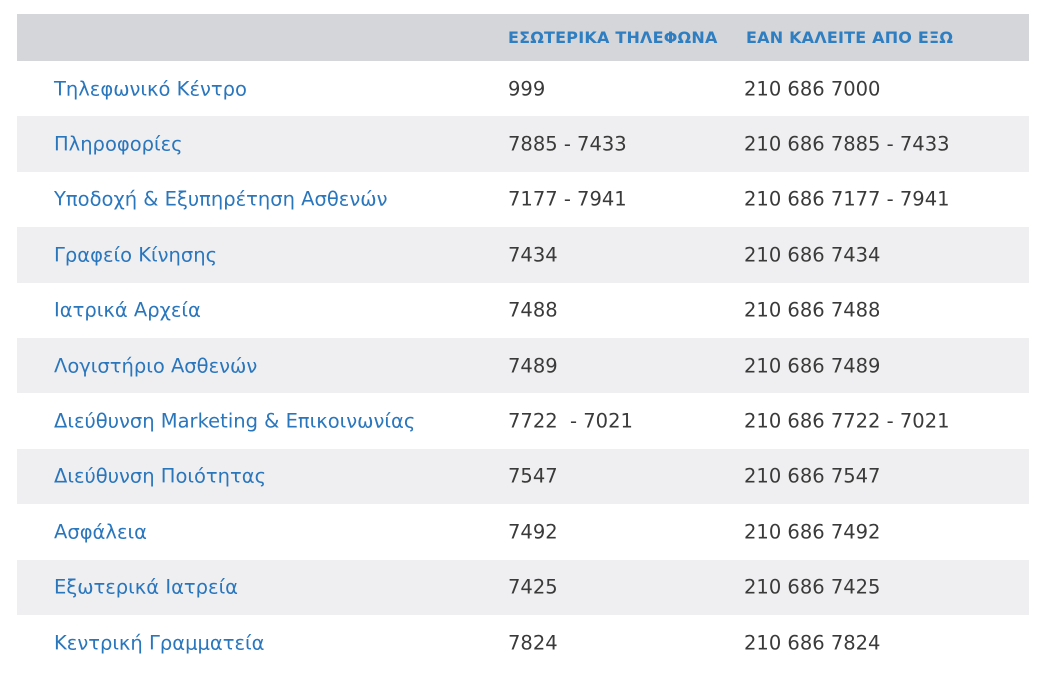  I want to click on table-row: Ιατρικά Αρχεία 7488 210 686 7488, so click(523, 310).